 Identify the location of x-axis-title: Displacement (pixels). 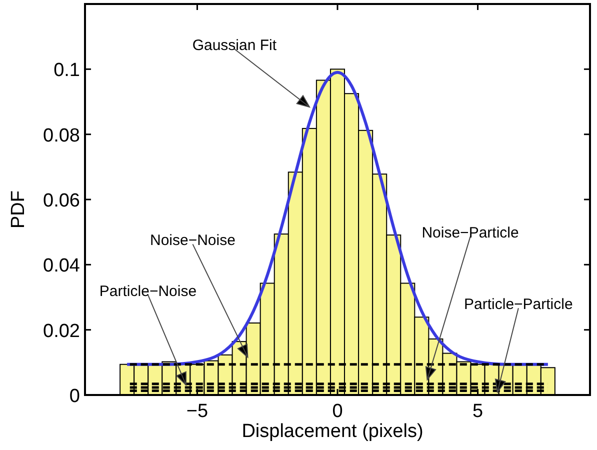
(333, 431).